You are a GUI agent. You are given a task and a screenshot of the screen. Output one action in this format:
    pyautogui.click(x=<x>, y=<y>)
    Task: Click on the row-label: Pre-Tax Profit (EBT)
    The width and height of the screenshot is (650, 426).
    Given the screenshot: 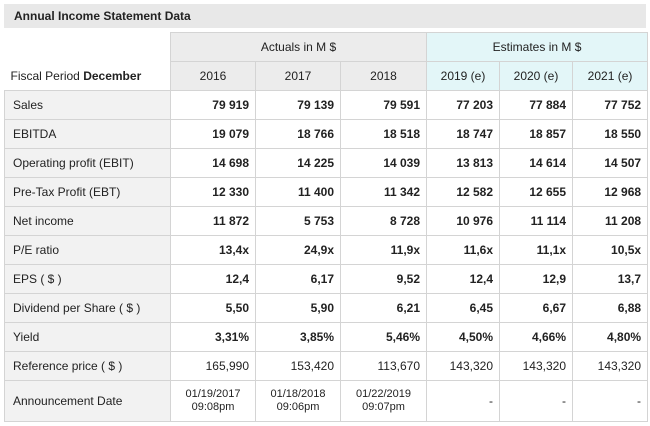 What is the action you would take?
    pyautogui.click(x=88, y=192)
    